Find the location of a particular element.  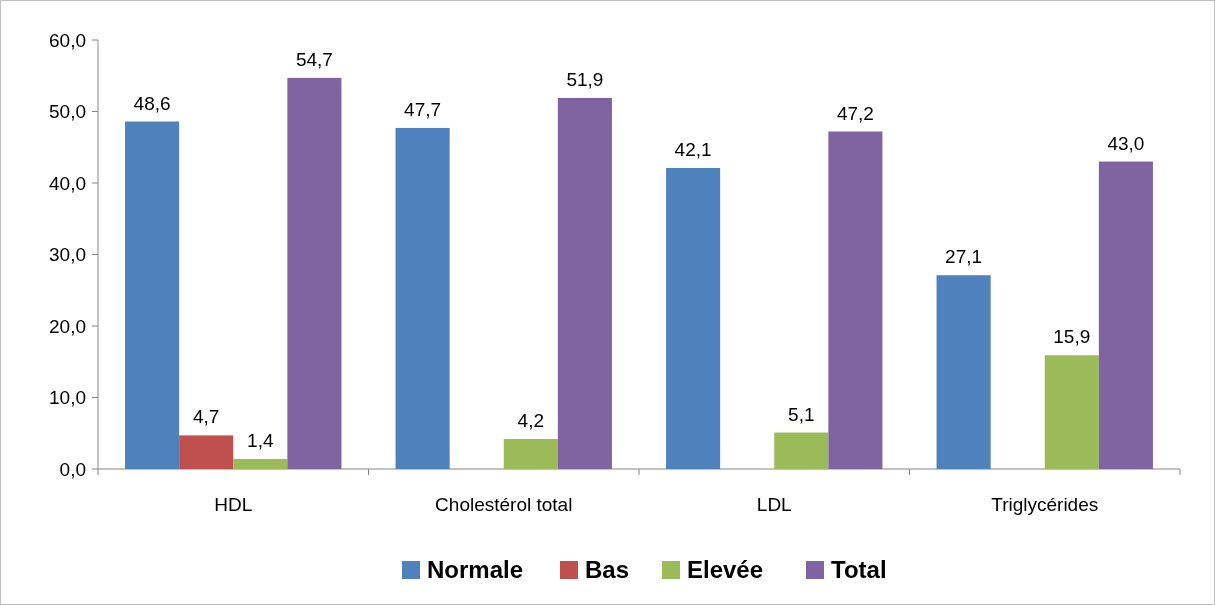

x-tick-label: Cholestérol total is located at coordinates (504, 504).